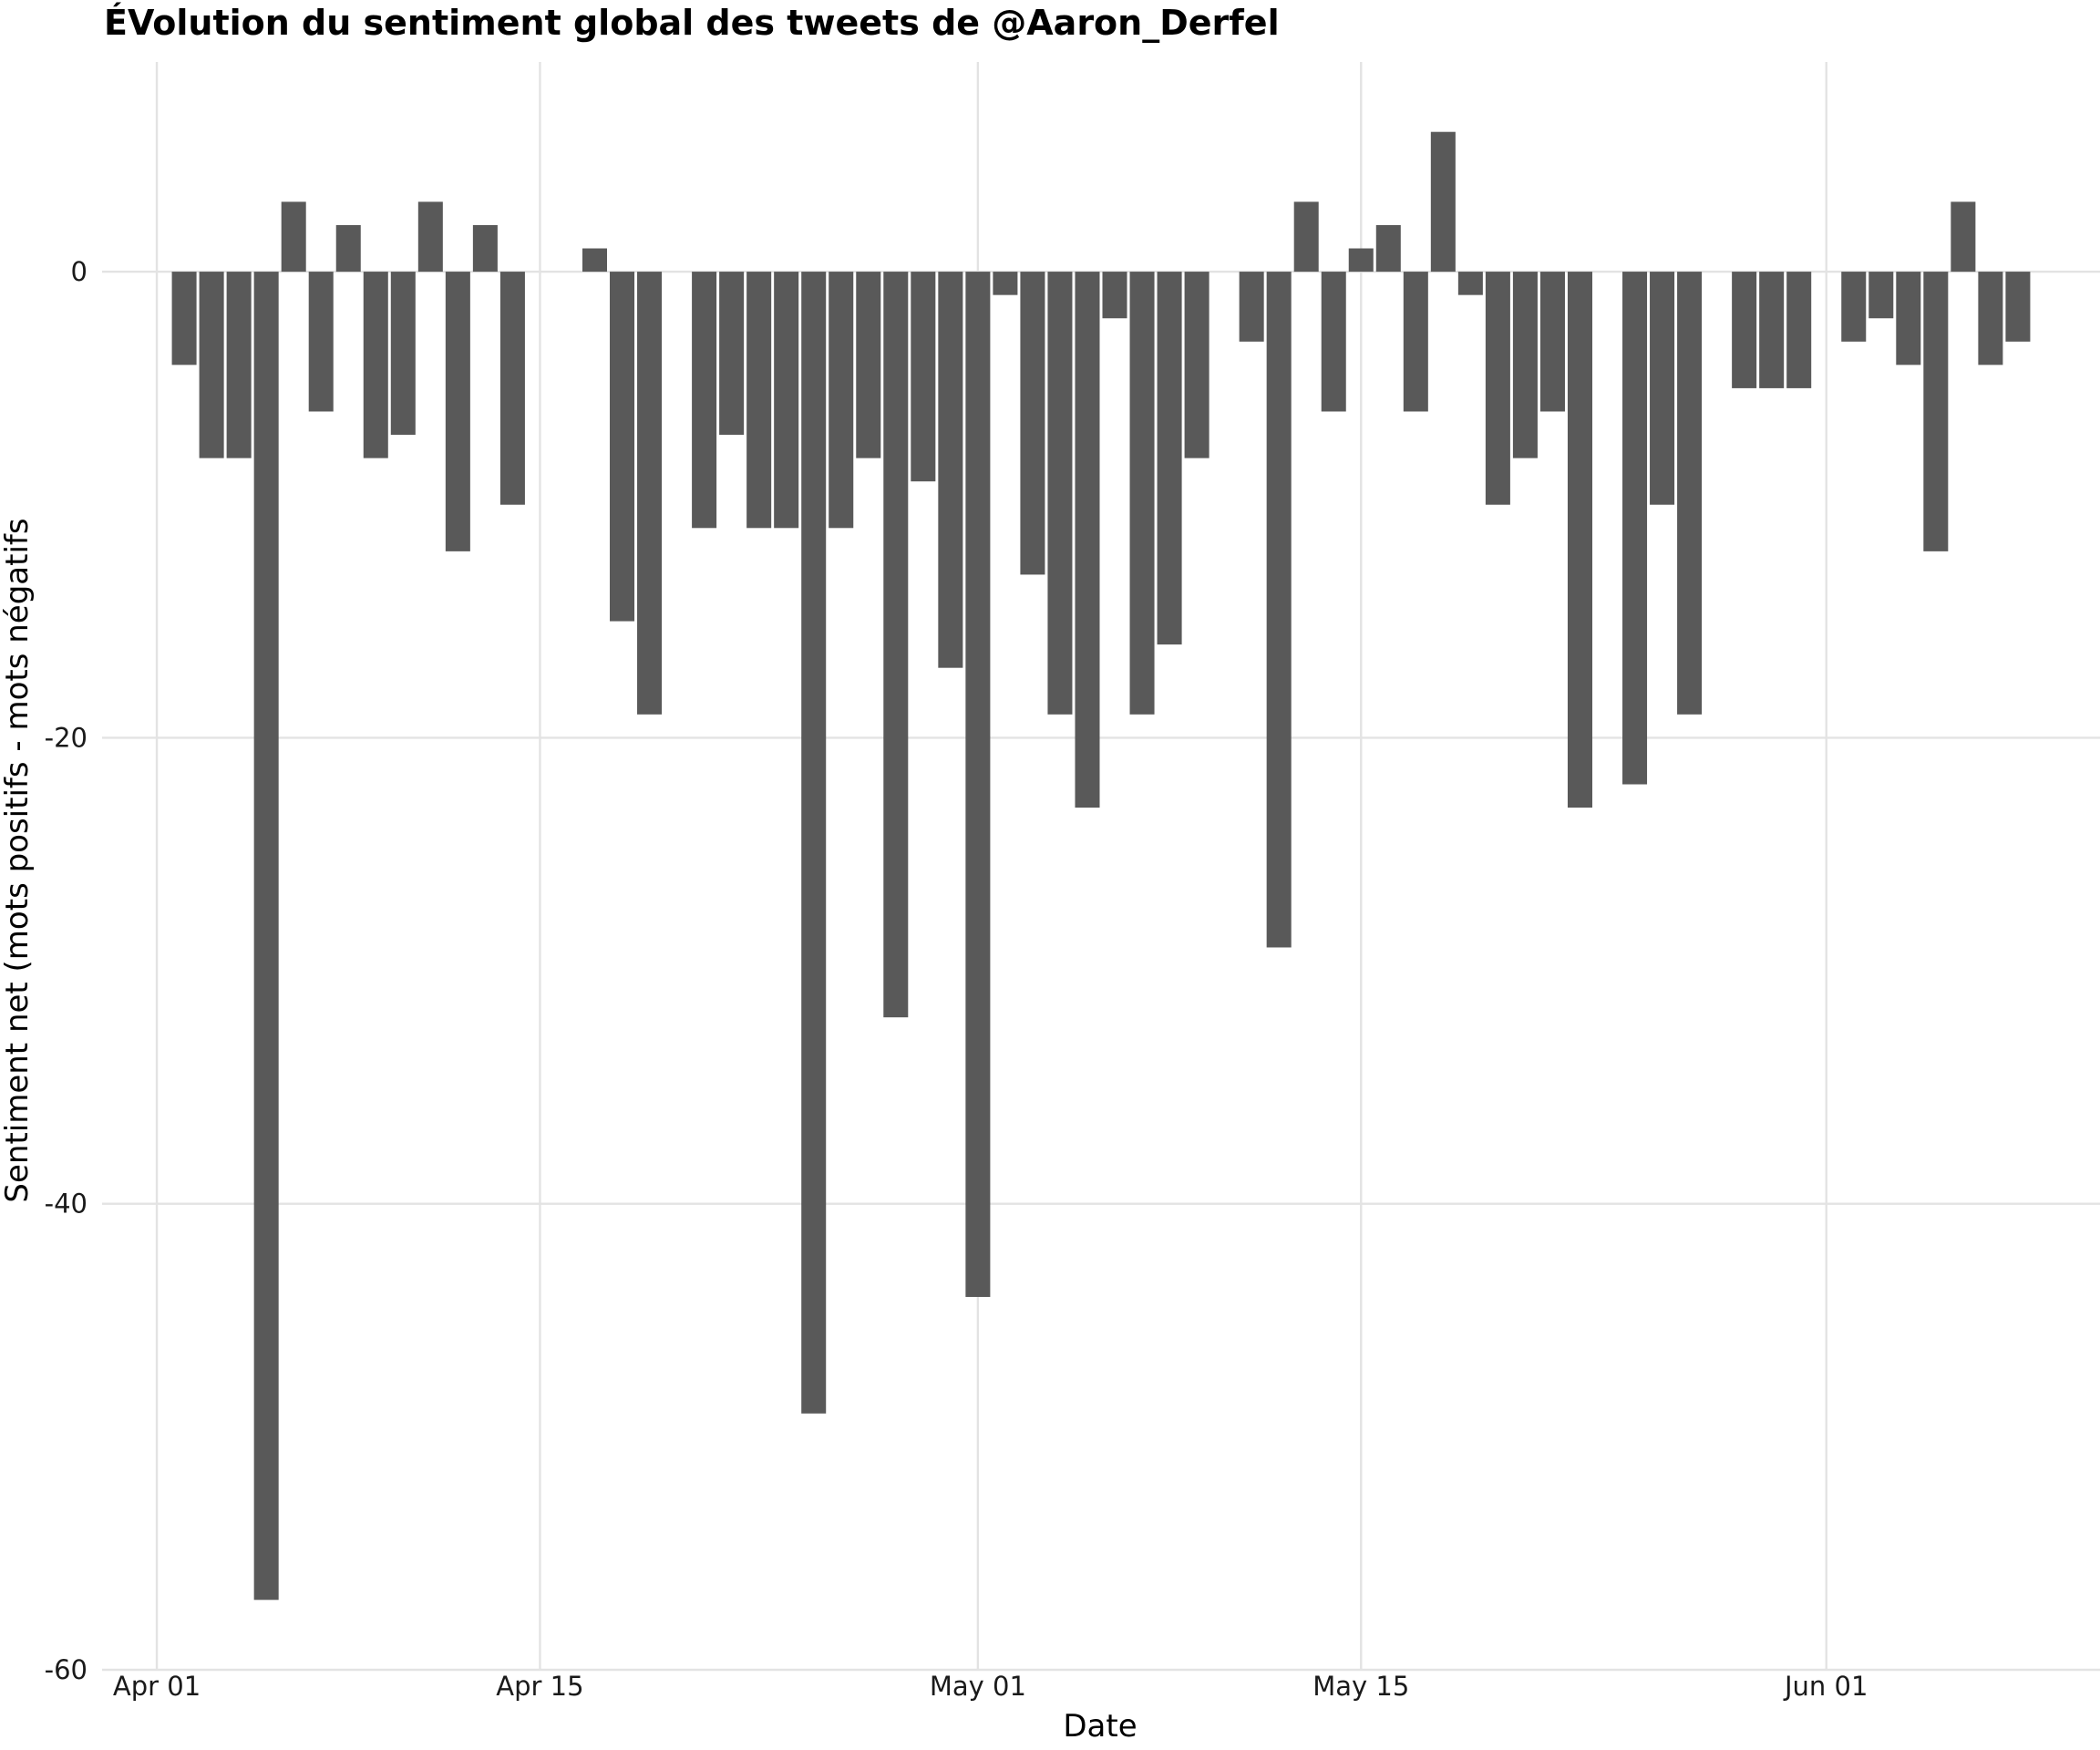 This screenshot has height=1750, width=2100. Describe the element at coordinates (403, 354) in the screenshot. I see `bar: 2022-04-10: -7` at that location.